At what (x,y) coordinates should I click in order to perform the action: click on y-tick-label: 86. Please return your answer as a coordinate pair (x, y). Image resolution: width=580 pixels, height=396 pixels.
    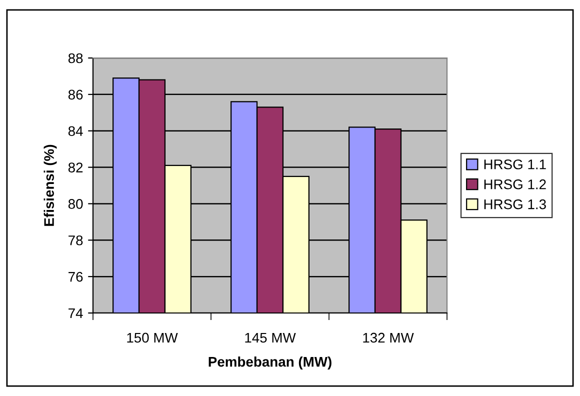
    Looking at the image, I should click on (75, 95).